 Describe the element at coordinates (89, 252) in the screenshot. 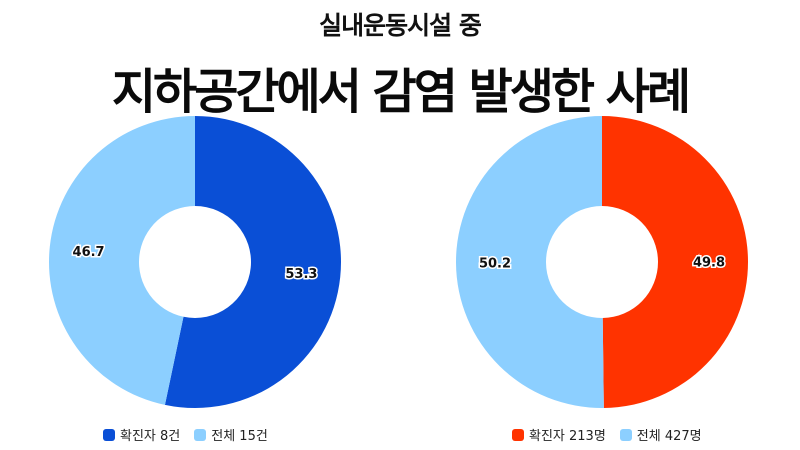

I see `slice-value-label: 46.7` at that location.